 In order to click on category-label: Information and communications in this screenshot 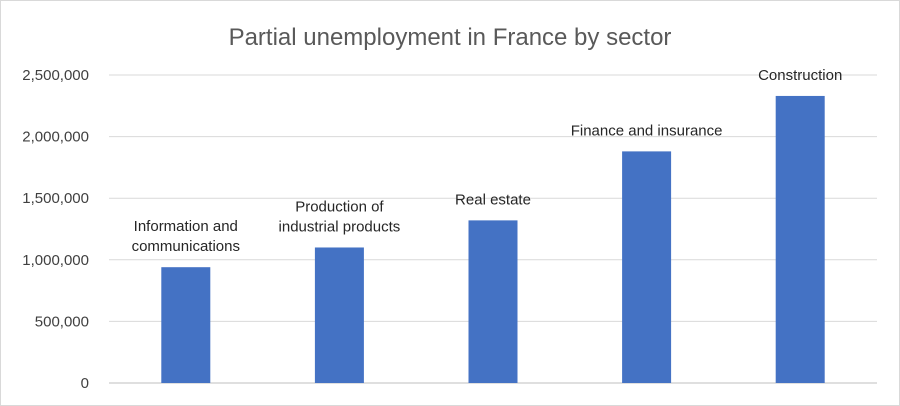, I will do `click(186, 236)`.